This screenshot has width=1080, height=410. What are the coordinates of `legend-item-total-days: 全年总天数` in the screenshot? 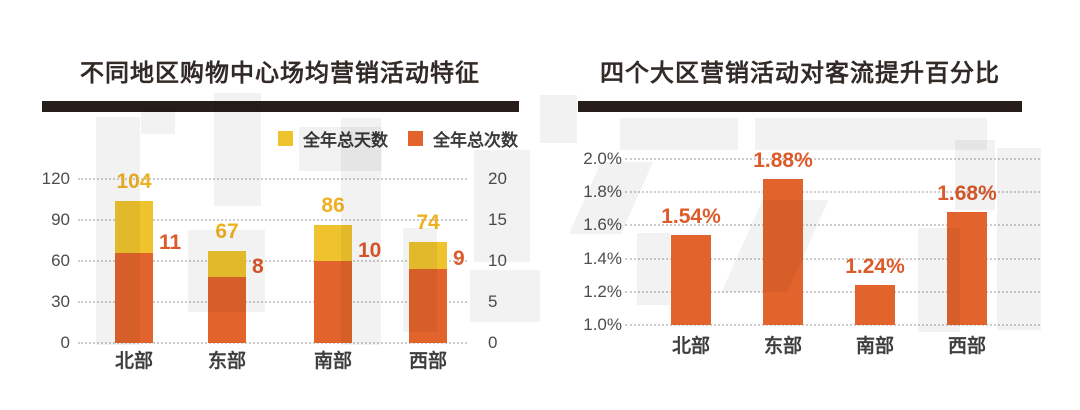 It's located at (333, 138).